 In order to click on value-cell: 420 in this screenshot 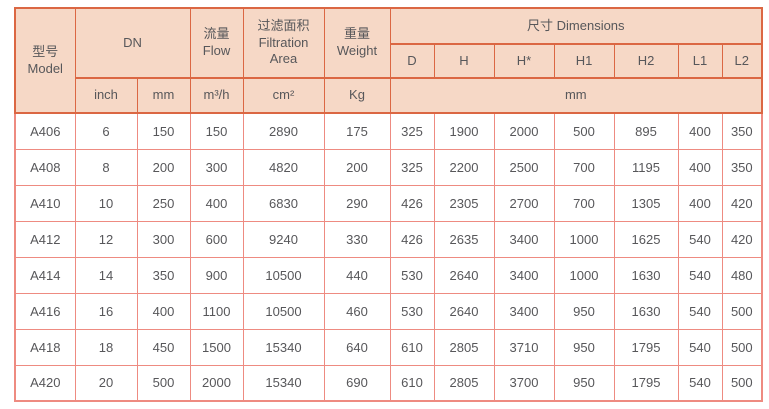, I will do `click(742, 203)`.